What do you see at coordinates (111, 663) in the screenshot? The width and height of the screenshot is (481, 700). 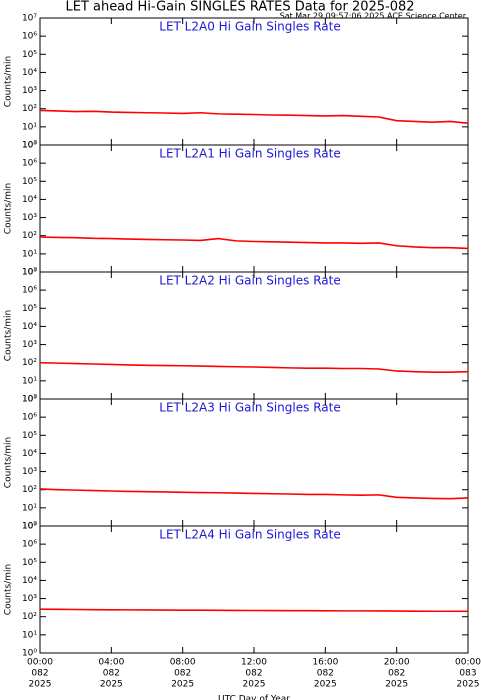 I see `x-tick-label: 04:00` at bounding box center [111, 663].